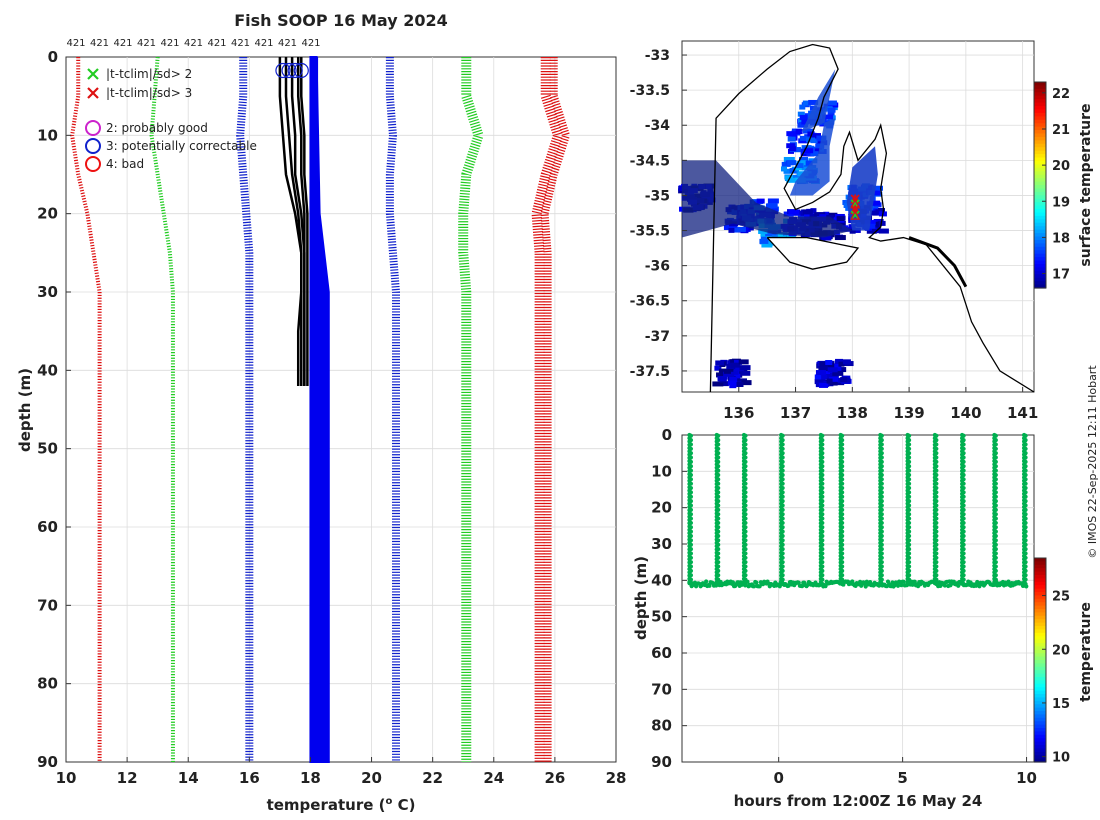  Describe the element at coordinates (661, 762) in the screenshot. I see `timeseries-y-tick-label: 90` at that location.